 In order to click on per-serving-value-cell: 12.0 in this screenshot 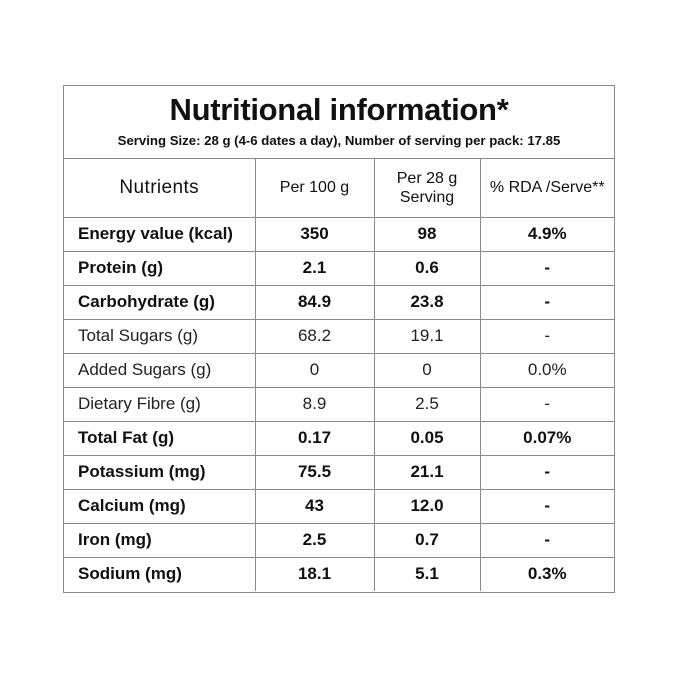, I will do `click(427, 506)`.